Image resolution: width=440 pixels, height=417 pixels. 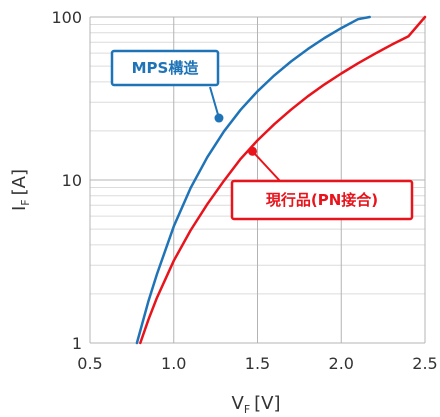 I want to click on x-axis-title: VF [V], so click(x=255, y=404).